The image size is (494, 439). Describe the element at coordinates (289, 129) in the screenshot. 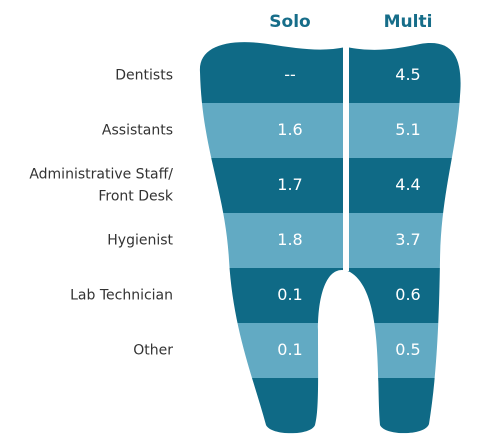

I see `cell-value: 1.6` at that location.